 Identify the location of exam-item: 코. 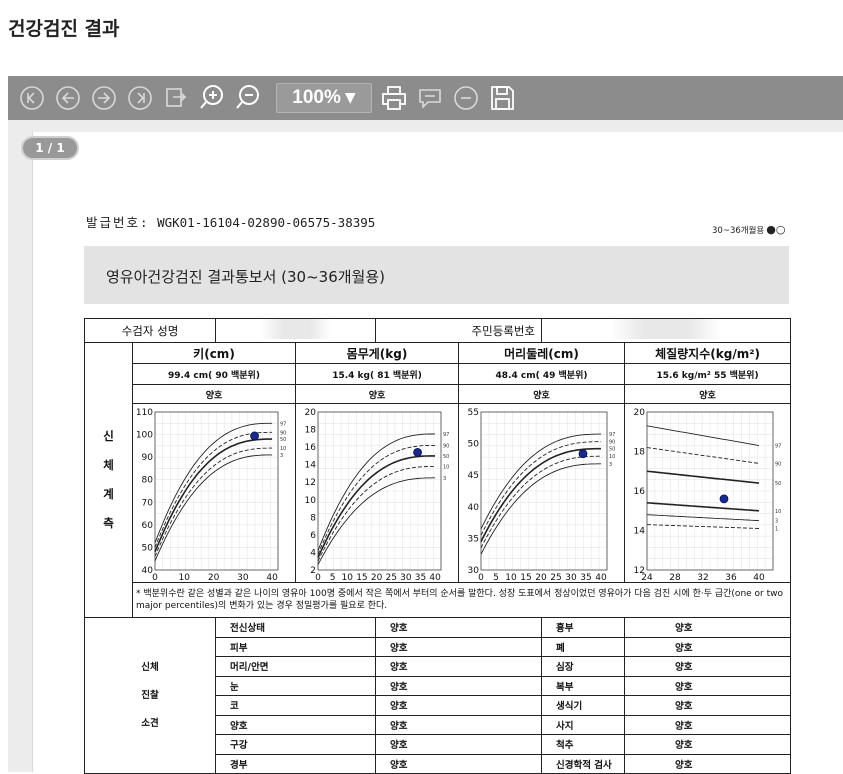
(295, 705).